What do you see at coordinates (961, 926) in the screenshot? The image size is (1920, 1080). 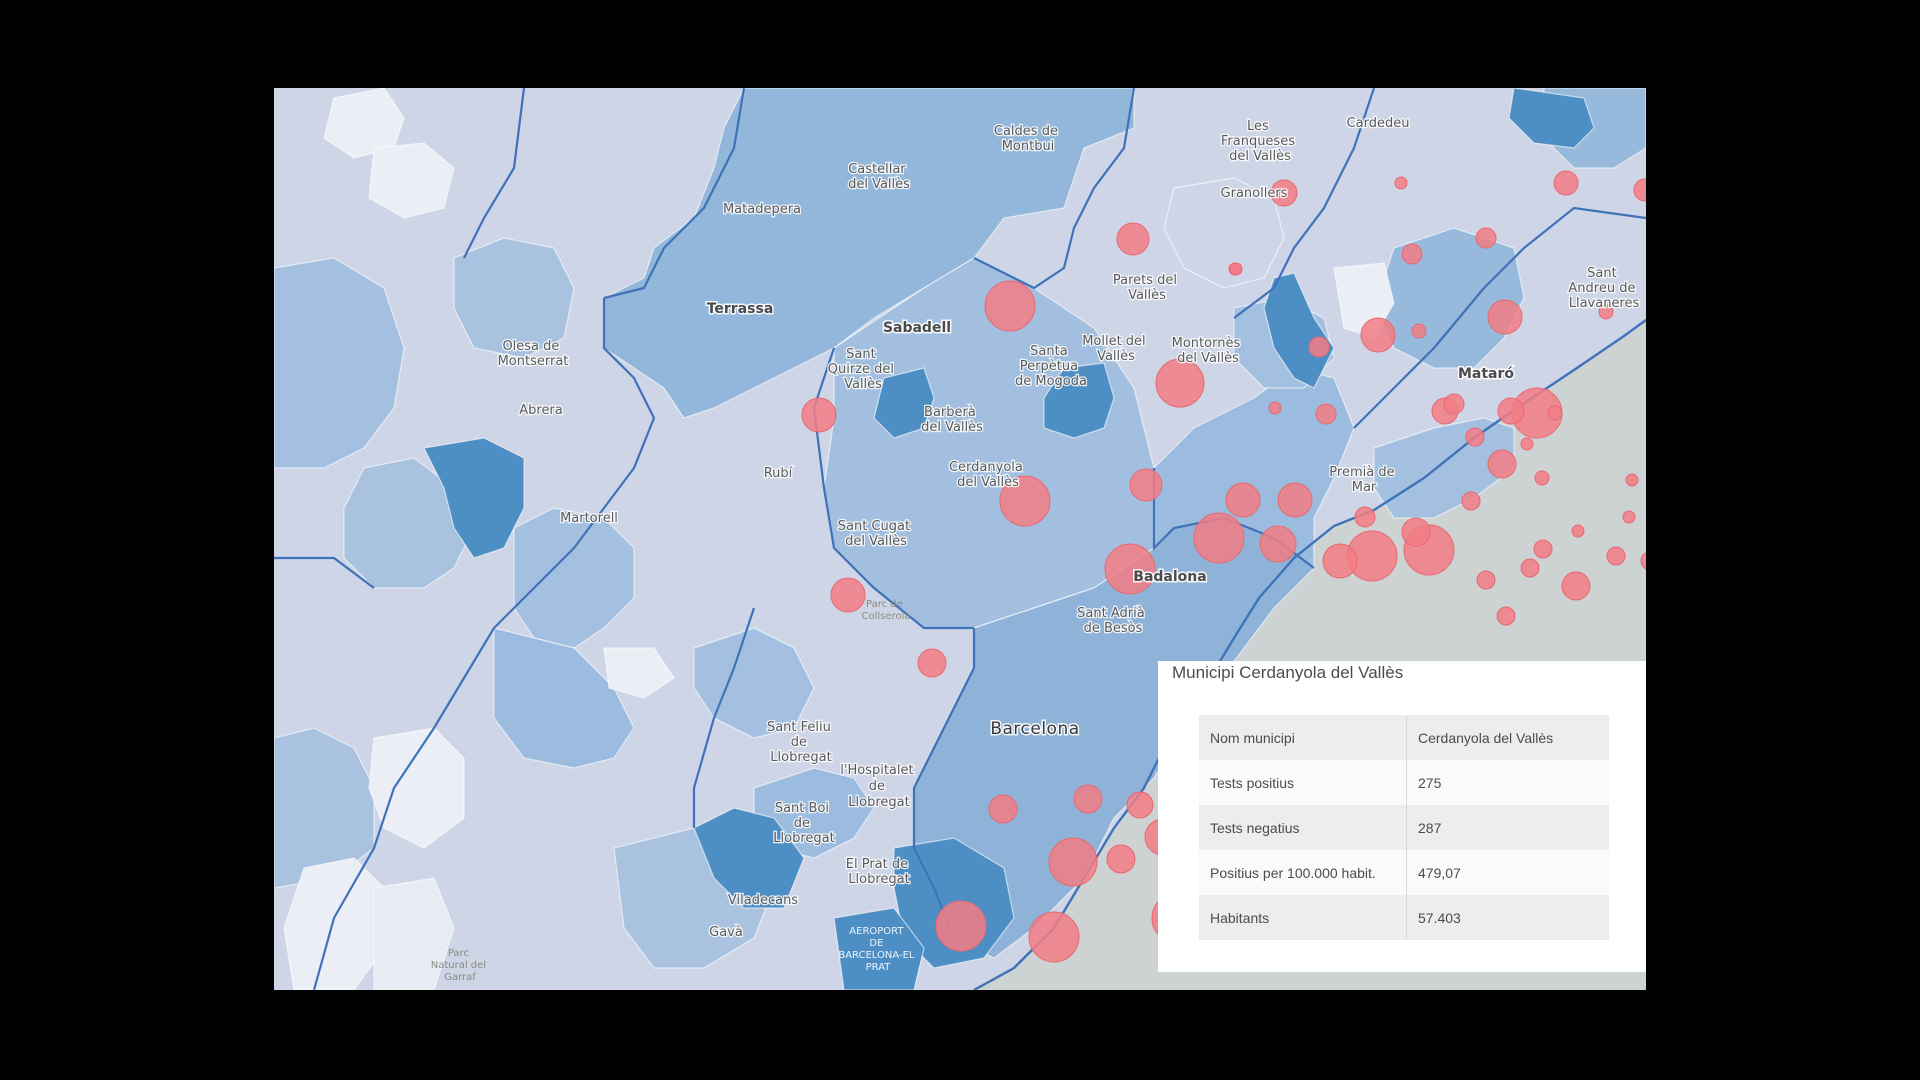 I see `bubble-viladecans` at bounding box center [961, 926].